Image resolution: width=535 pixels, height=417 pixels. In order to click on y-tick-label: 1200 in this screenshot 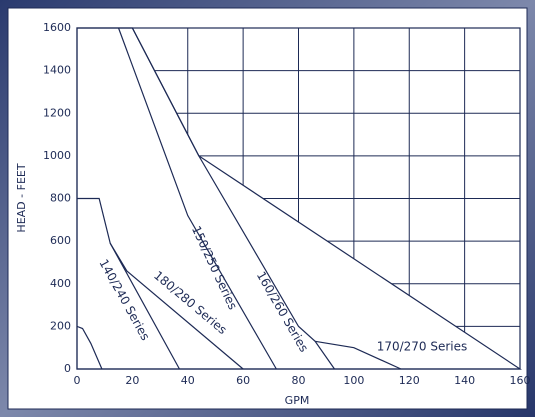, I will do `click(57, 112)`.